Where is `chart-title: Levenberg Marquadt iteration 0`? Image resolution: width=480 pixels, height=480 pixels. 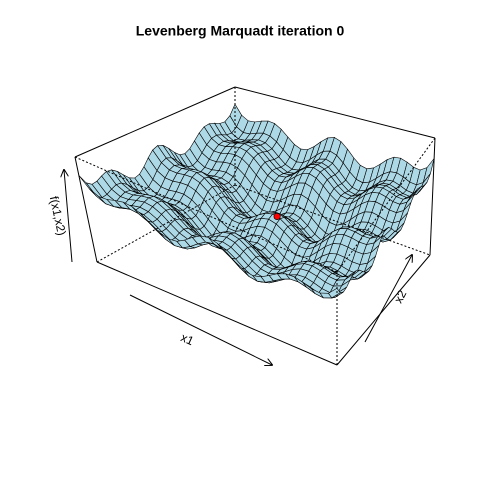 chart-title: Levenberg Marquadt iteration 0 is located at coordinates (240, 31).